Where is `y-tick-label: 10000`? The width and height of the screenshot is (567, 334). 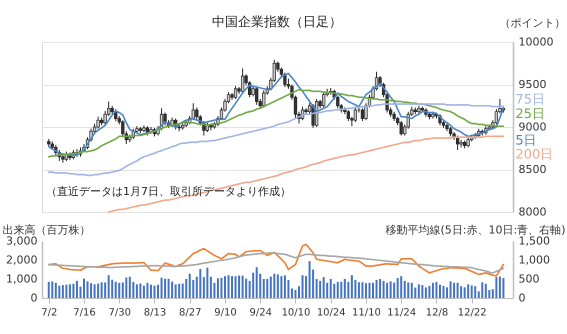
y-tick-label: 10000 is located at coordinates (536, 42).